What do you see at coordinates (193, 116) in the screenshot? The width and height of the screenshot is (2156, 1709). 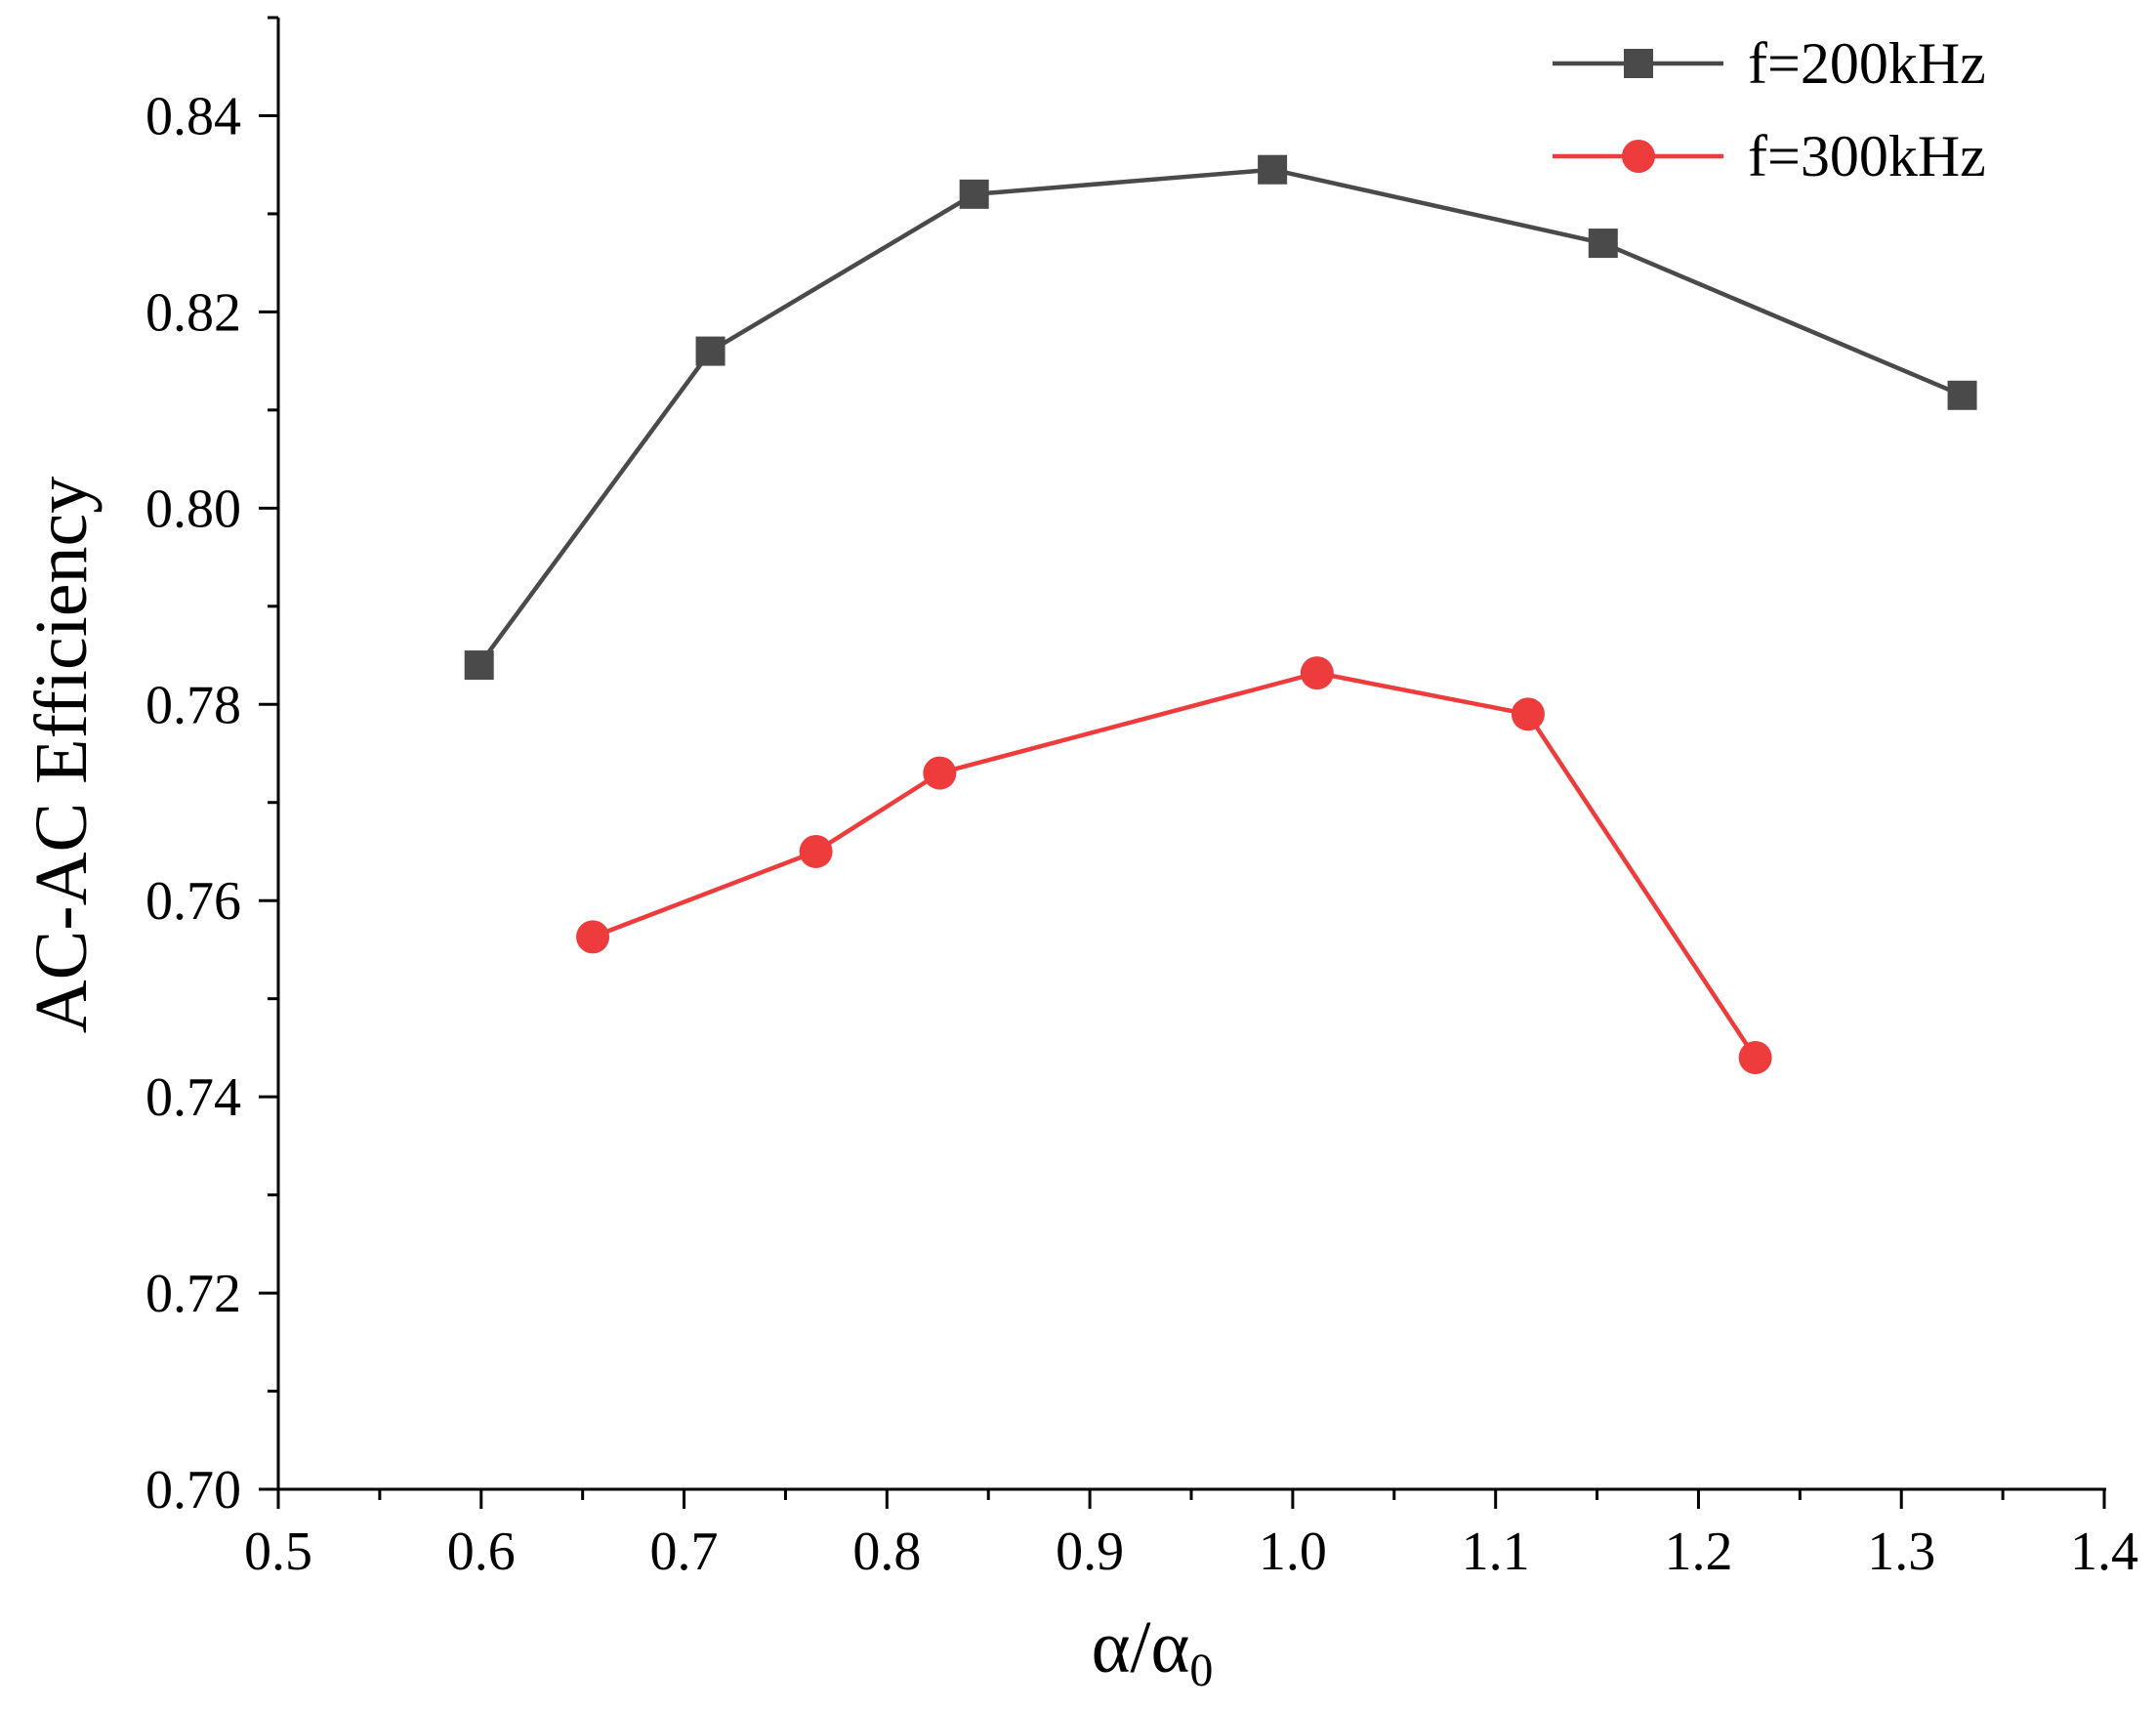 I see `y-tick-label: 0.84` at bounding box center [193, 116].